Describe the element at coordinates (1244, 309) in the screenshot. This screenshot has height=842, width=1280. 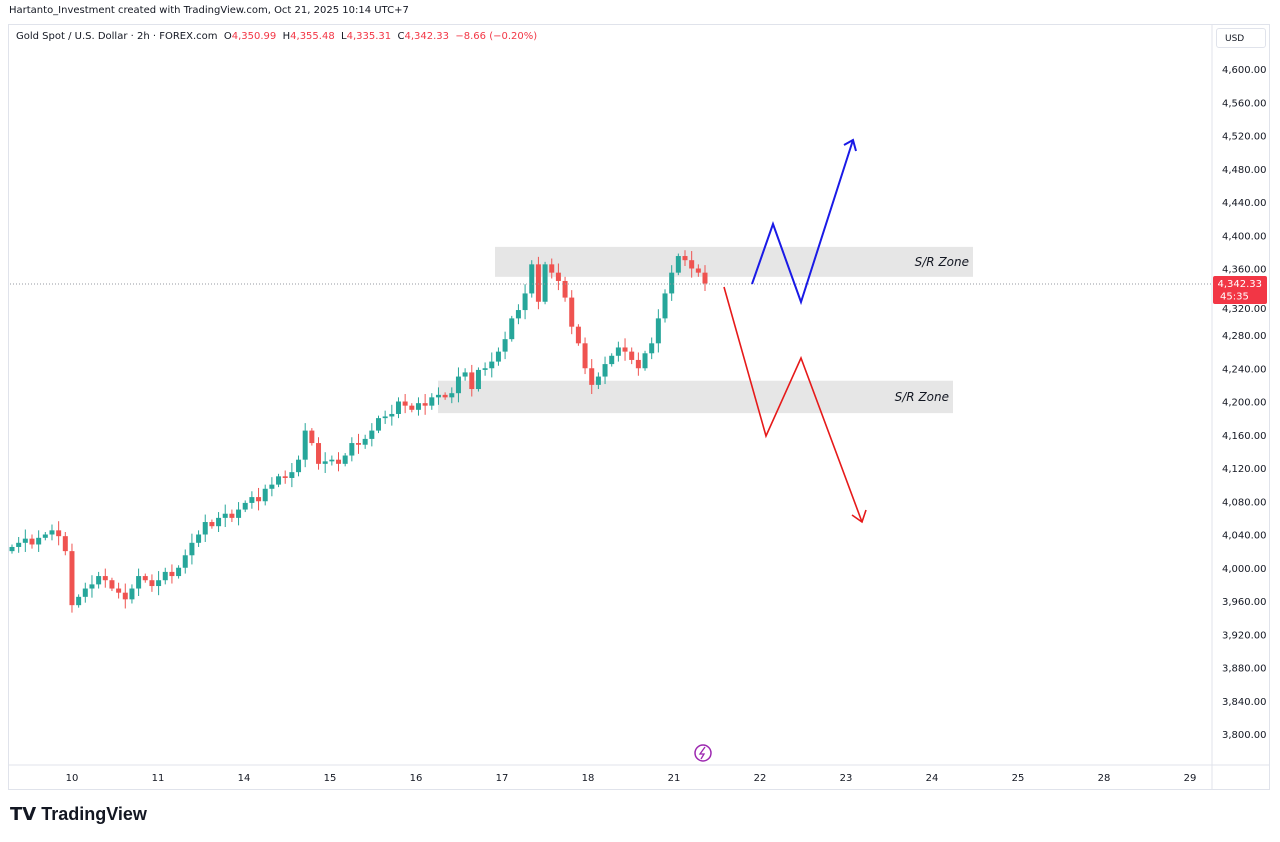
I see `y-tick-label: 4,320.00` at that location.